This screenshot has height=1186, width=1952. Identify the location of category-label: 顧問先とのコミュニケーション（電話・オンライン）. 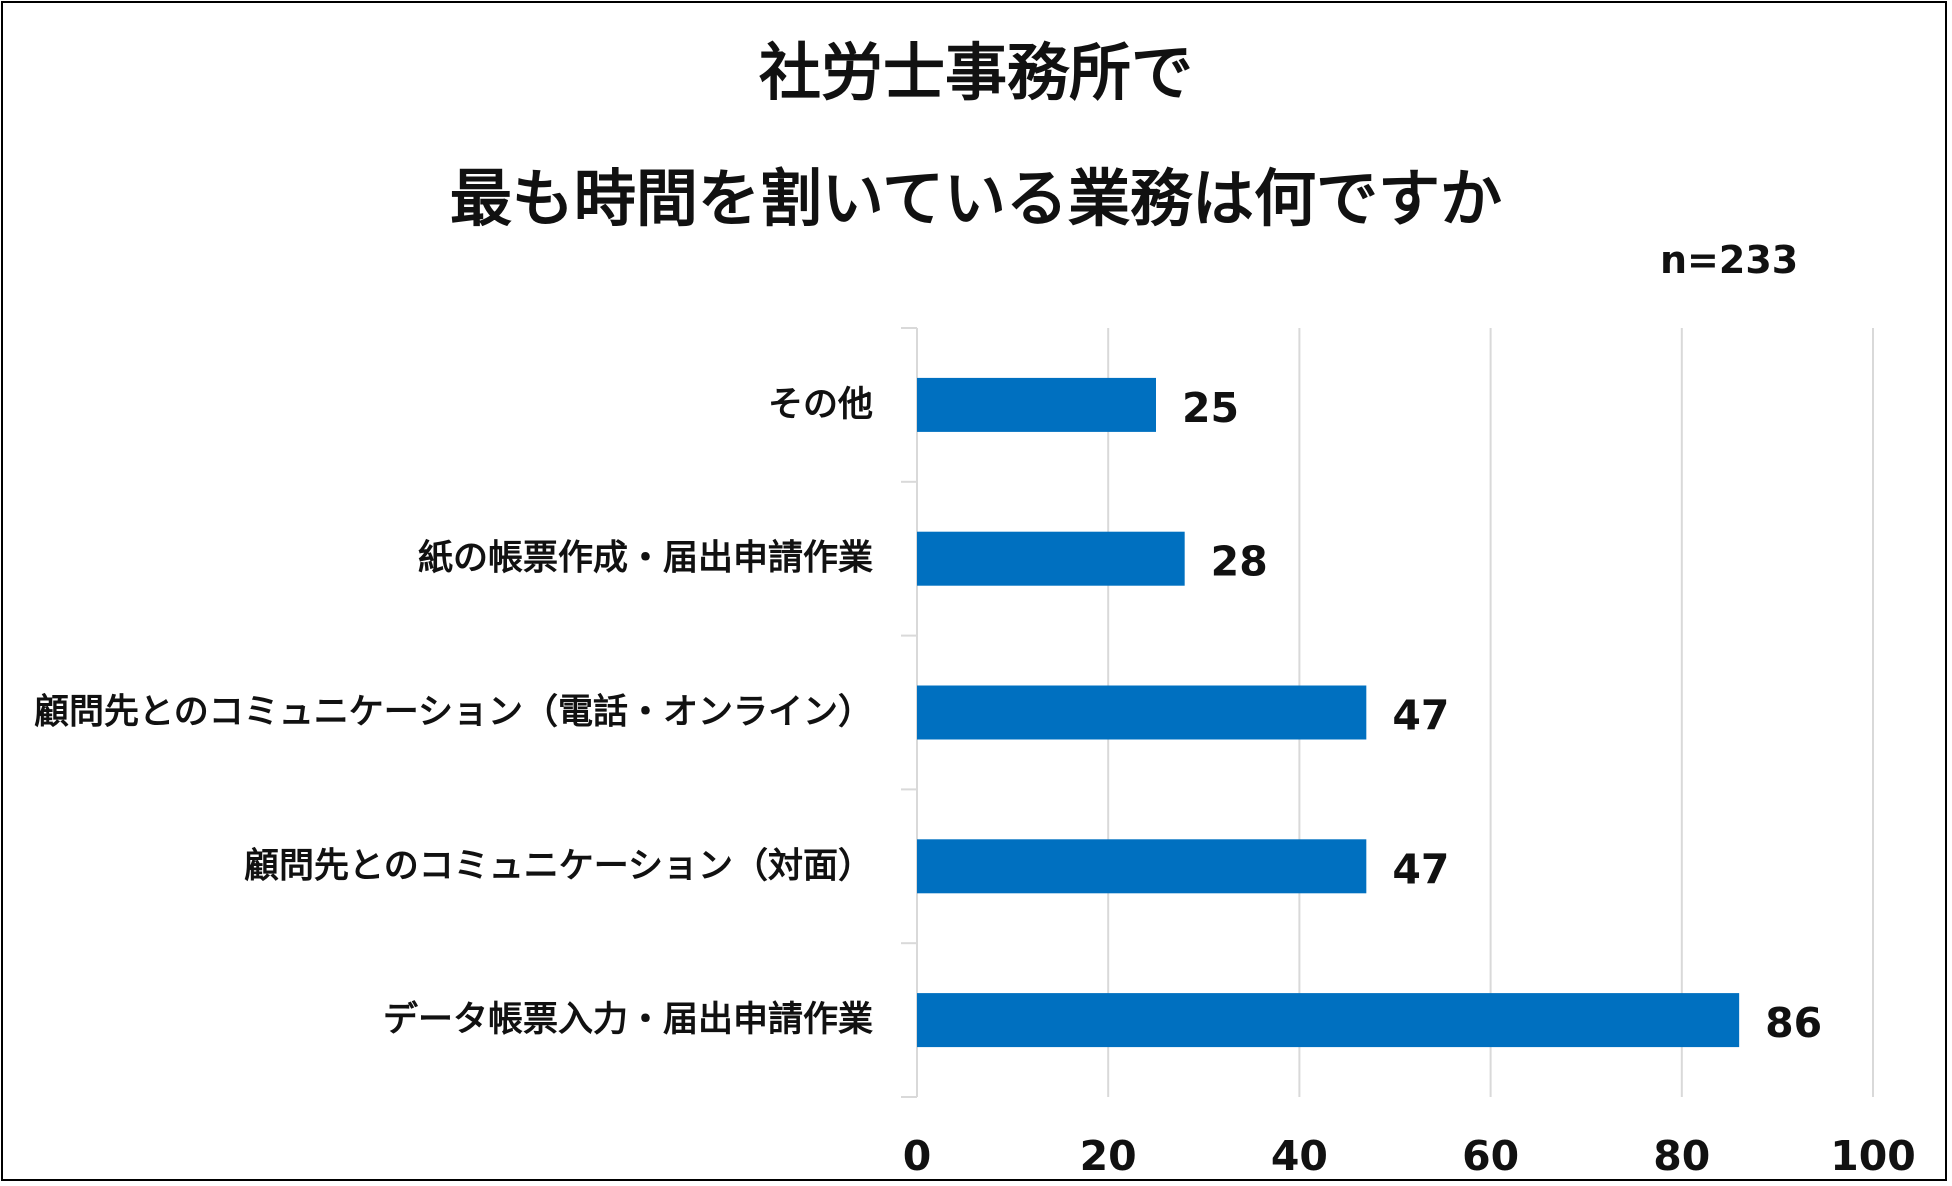
(453, 713).